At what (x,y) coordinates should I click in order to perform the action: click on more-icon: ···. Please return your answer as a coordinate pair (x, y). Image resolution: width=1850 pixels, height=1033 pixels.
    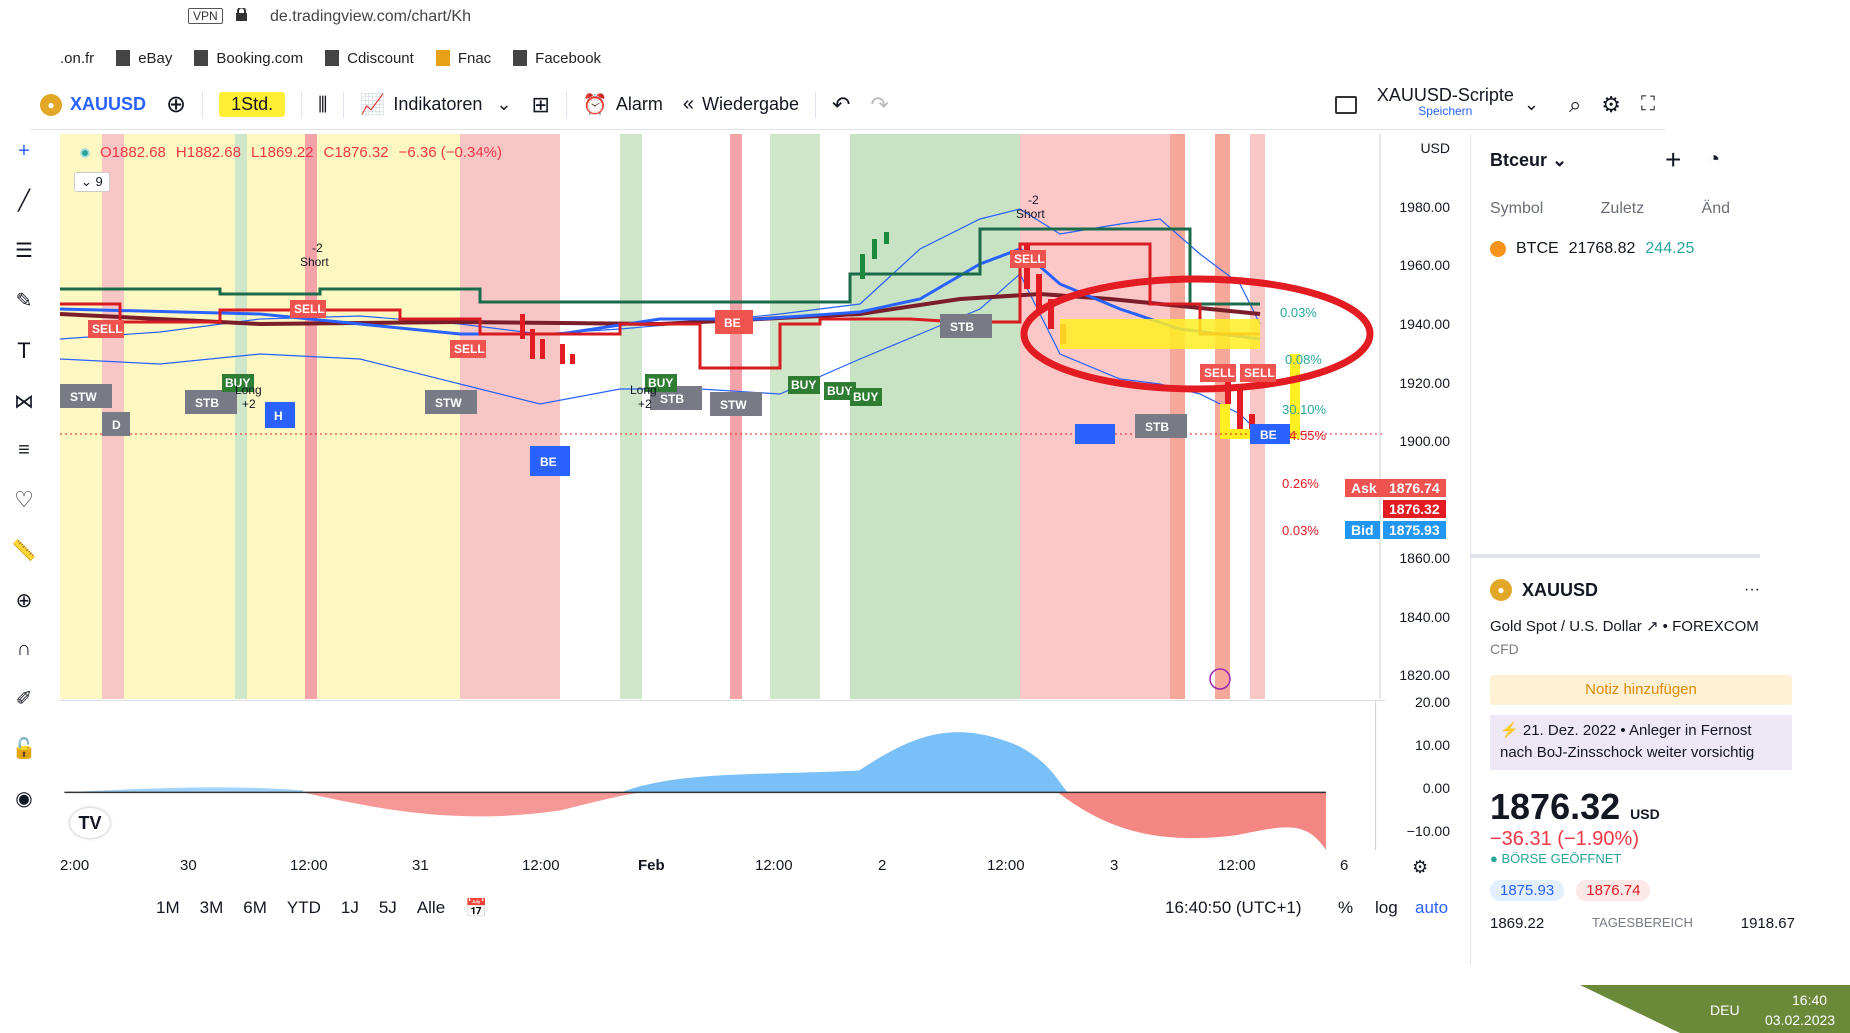
    Looking at the image, I should click on (1752, 589).